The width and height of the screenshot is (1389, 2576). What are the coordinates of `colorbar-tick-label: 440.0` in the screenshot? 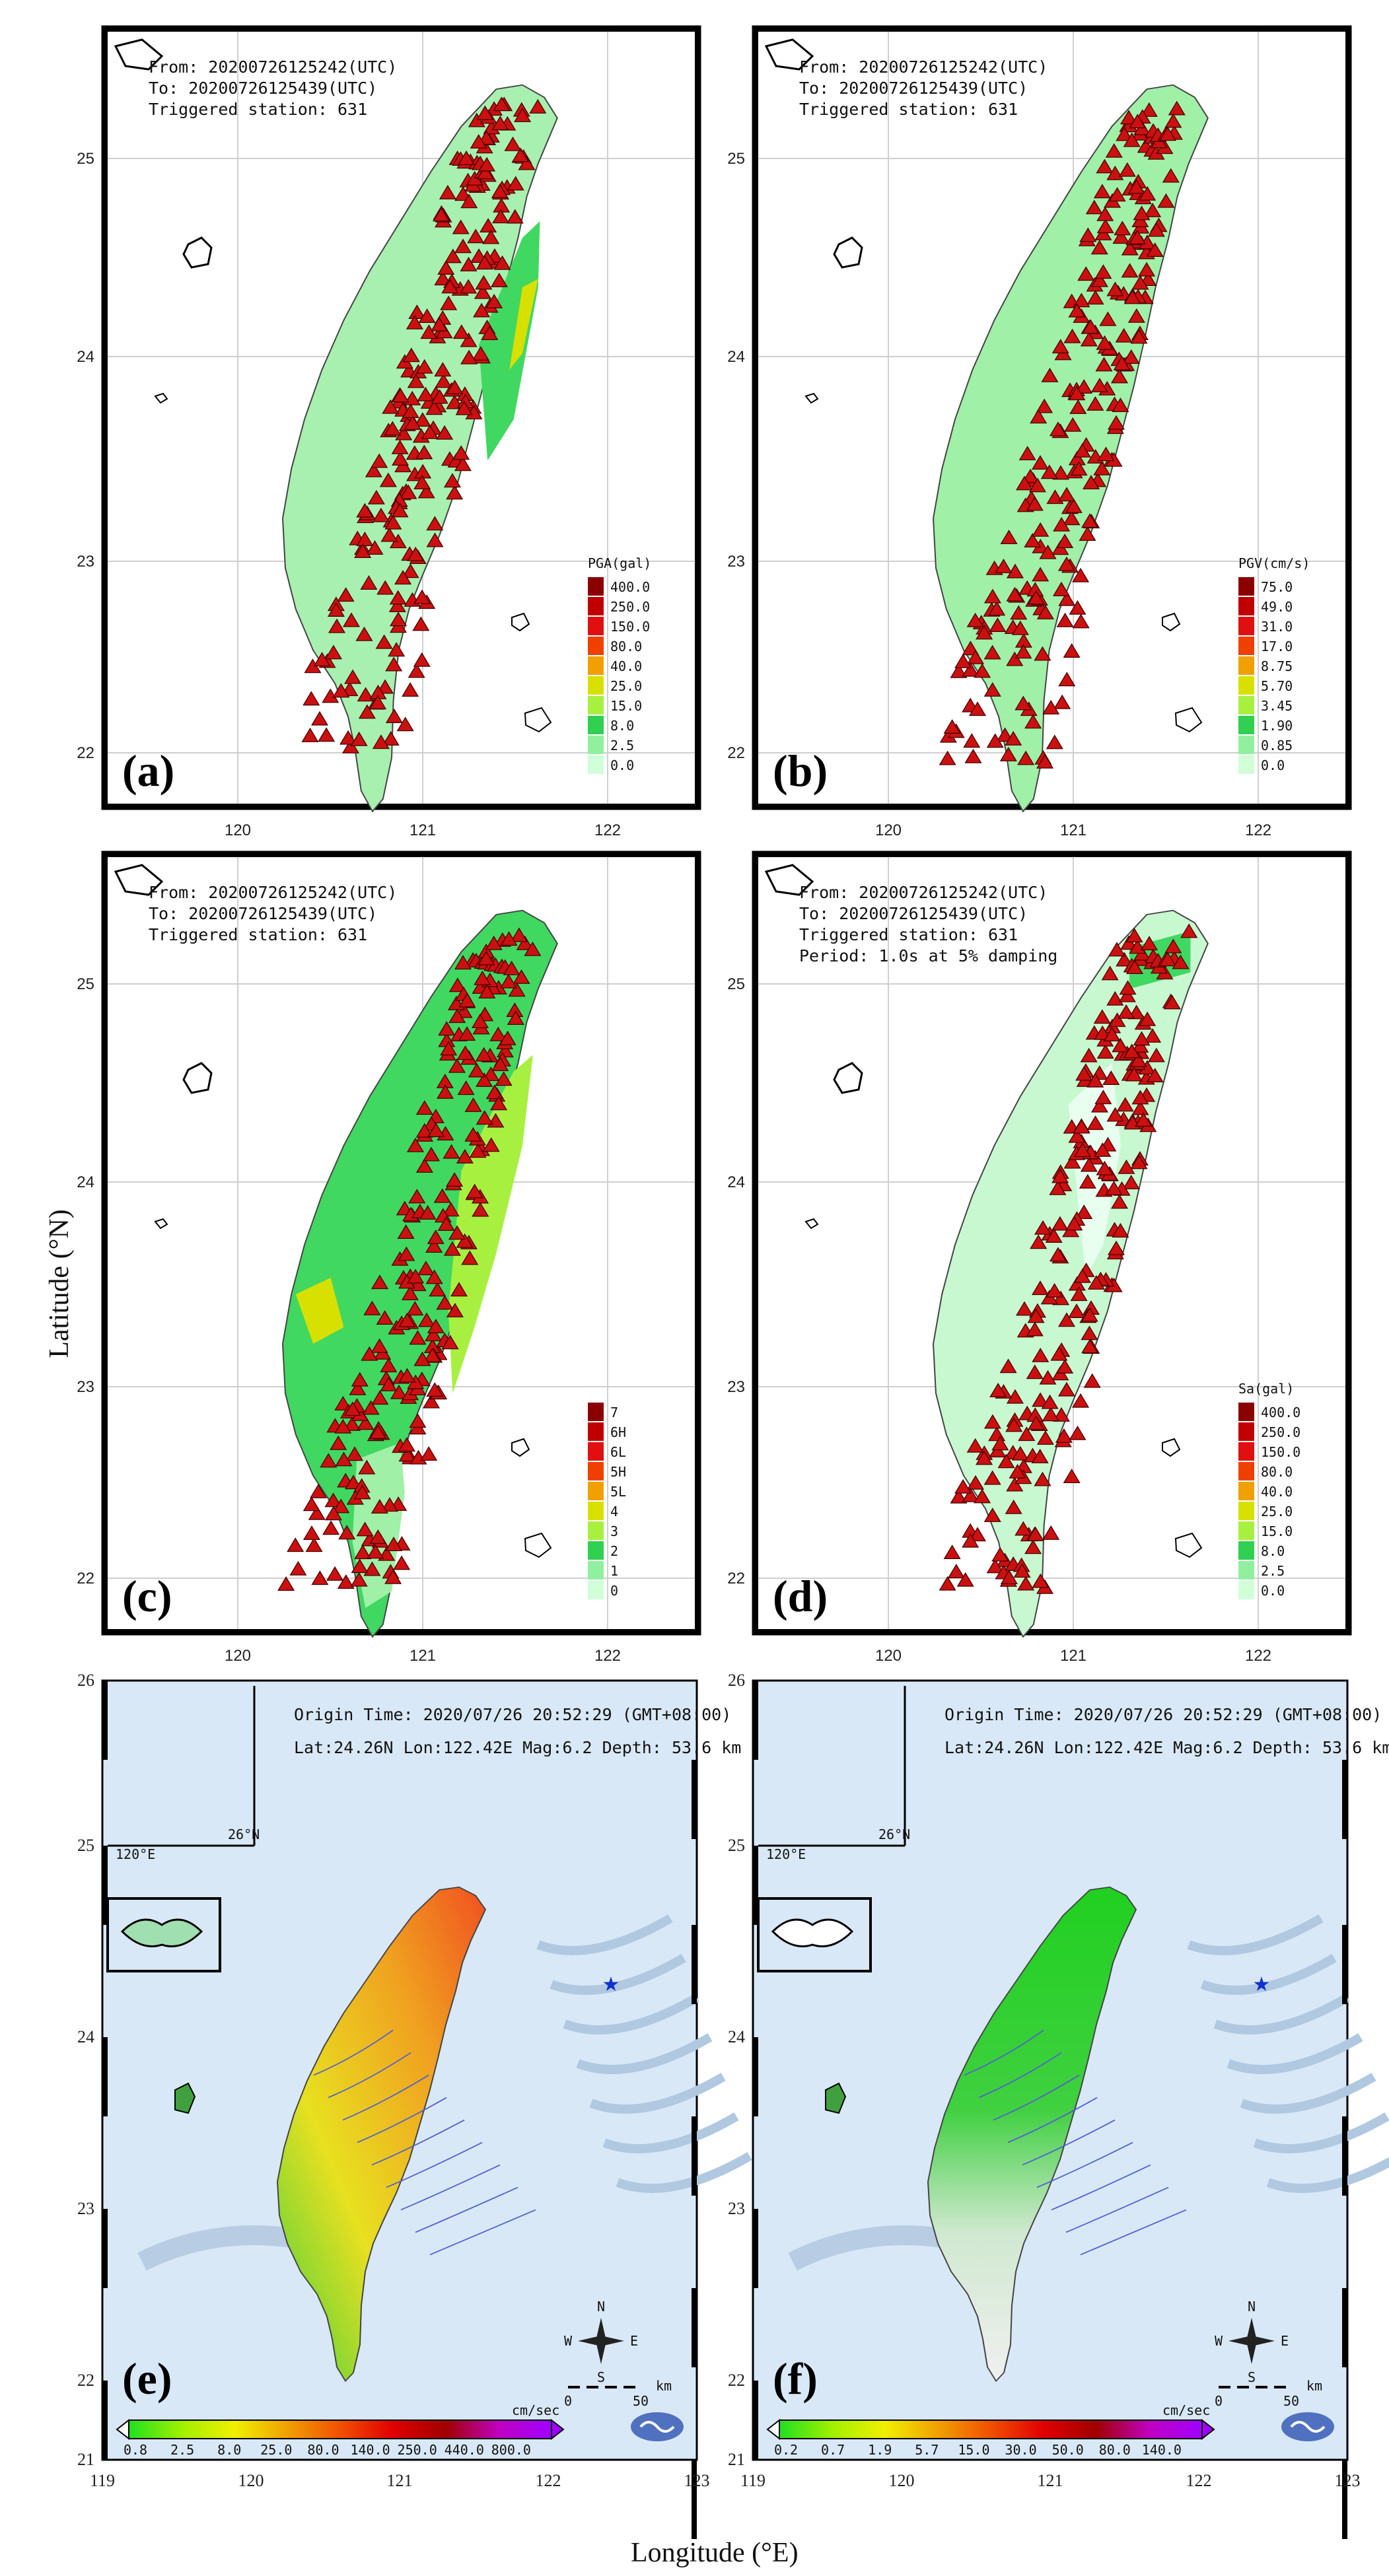 It's located at (464, 2450).